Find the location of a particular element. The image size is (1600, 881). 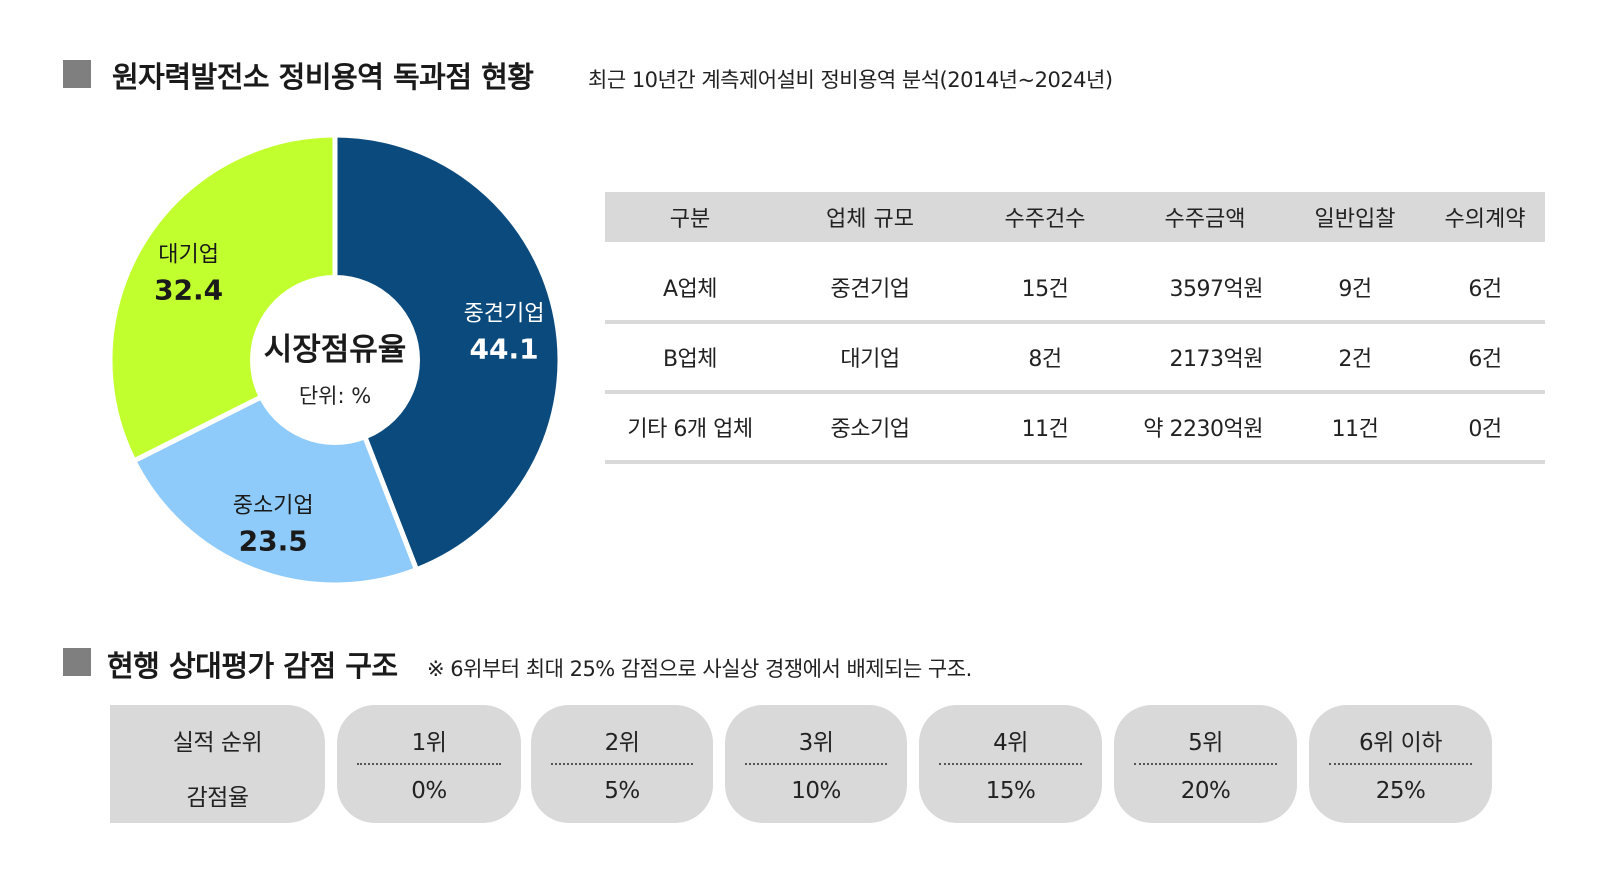

rate-value: 5% is located at coordinates (622, 791).